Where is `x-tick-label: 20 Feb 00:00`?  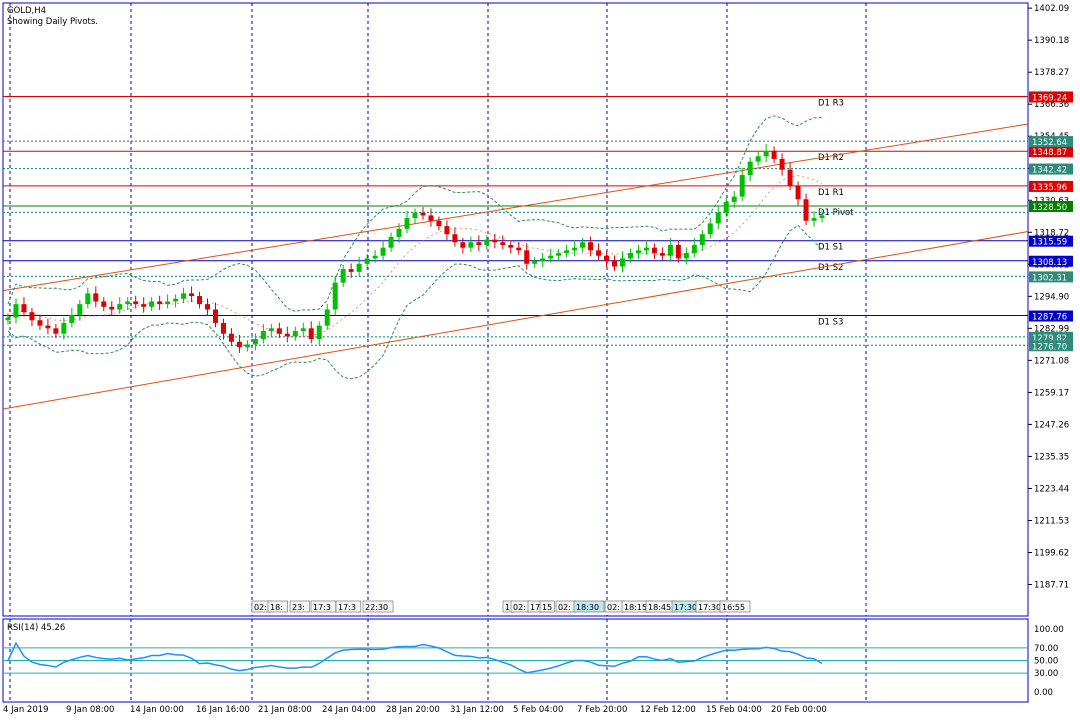 x-tick-label: 20 Feb 00:00 is located at coordinates (799, 710).